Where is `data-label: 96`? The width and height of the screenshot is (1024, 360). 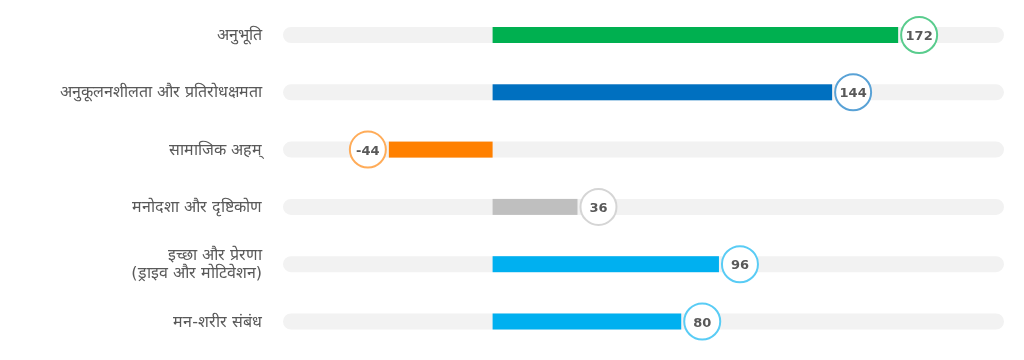 data-label: 96 is located at coordinates (739, 265).